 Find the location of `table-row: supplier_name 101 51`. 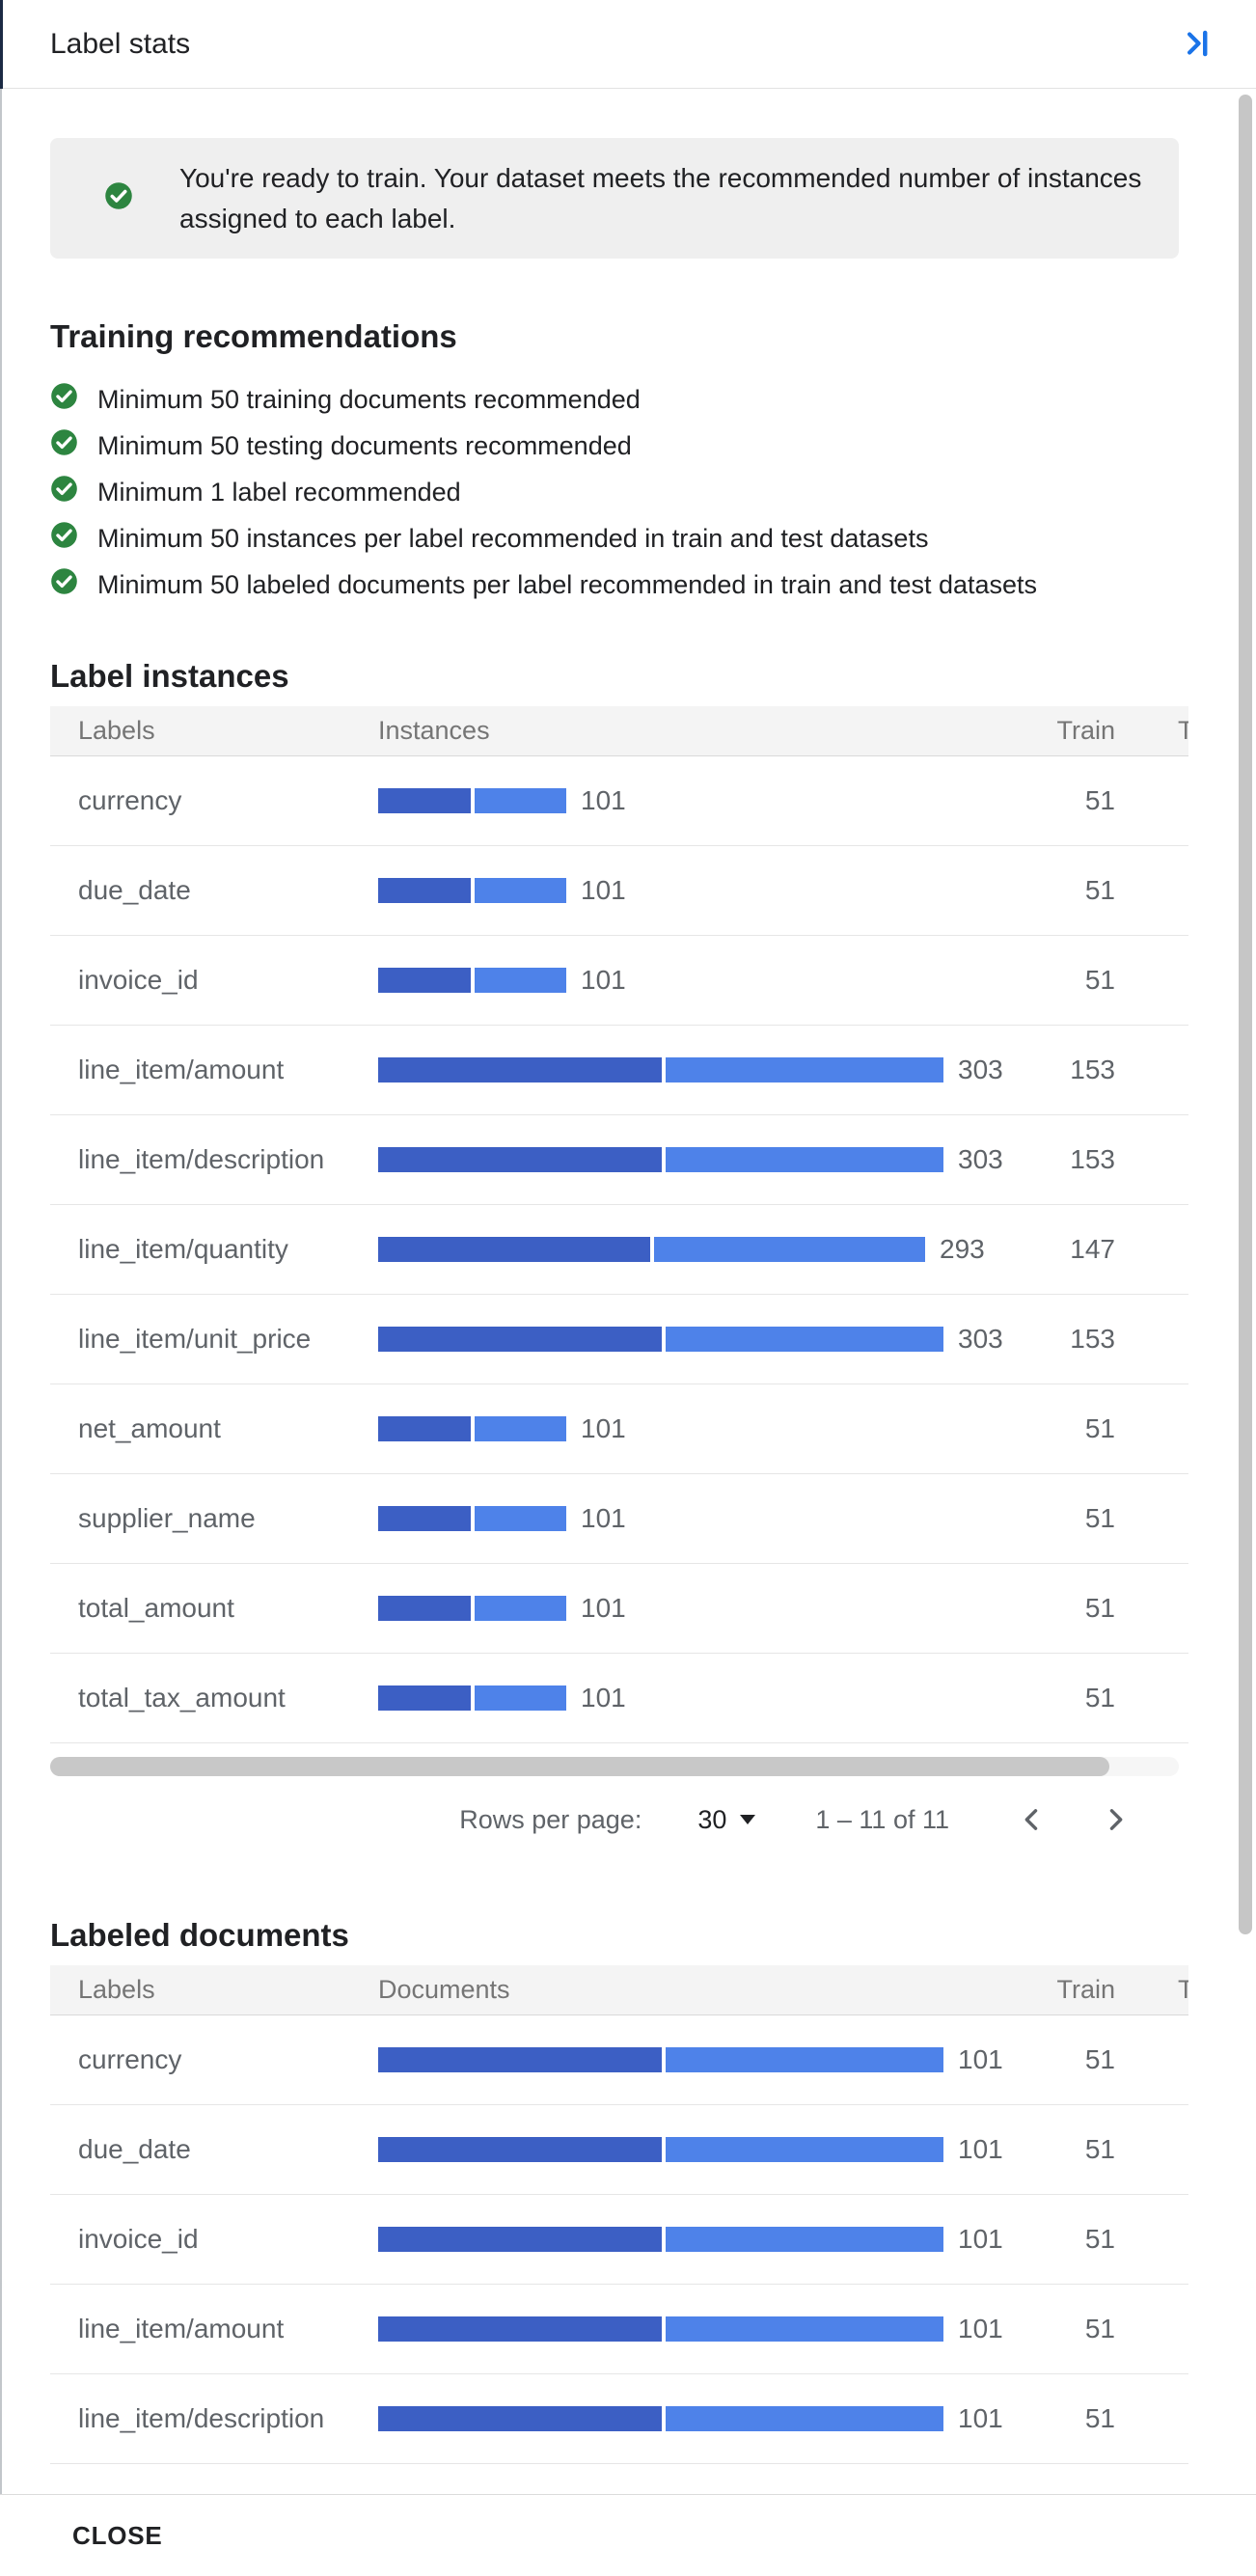

table-row: supplier_name 101 51 is located at coordinates (619, 1519).